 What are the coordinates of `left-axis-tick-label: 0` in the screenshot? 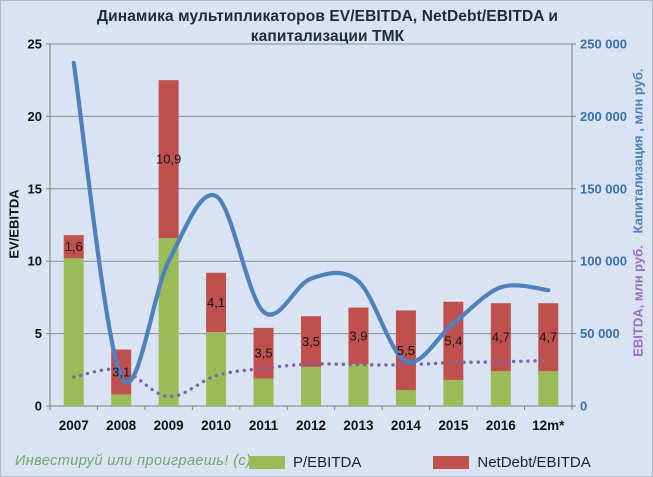 It's located at (38, 406).